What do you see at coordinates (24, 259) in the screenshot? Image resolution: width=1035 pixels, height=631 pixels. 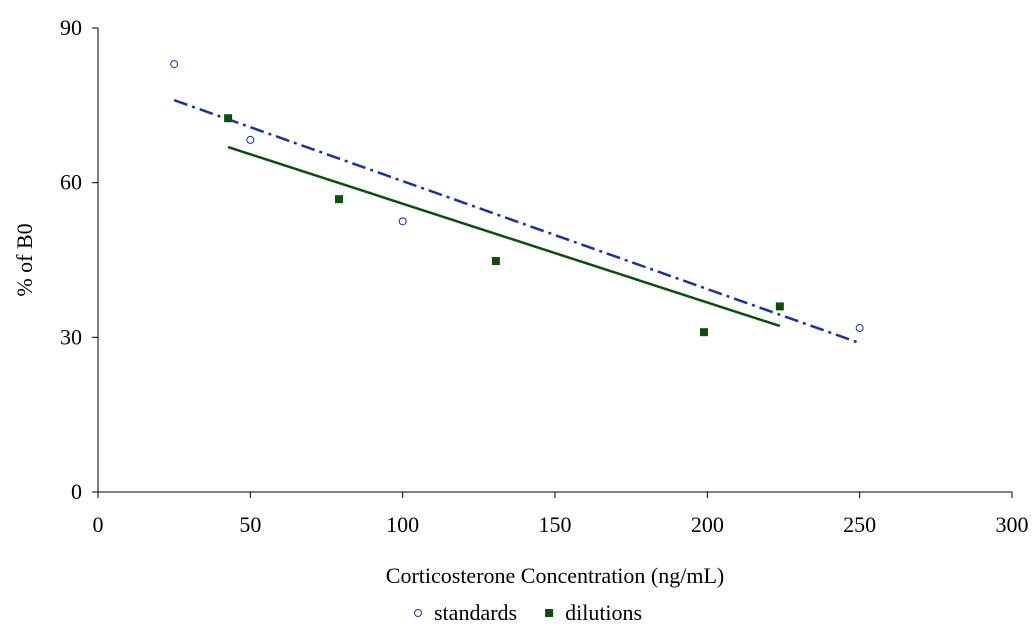 I see `y-axis-label: % of B0` at bounding box center [24, 259].